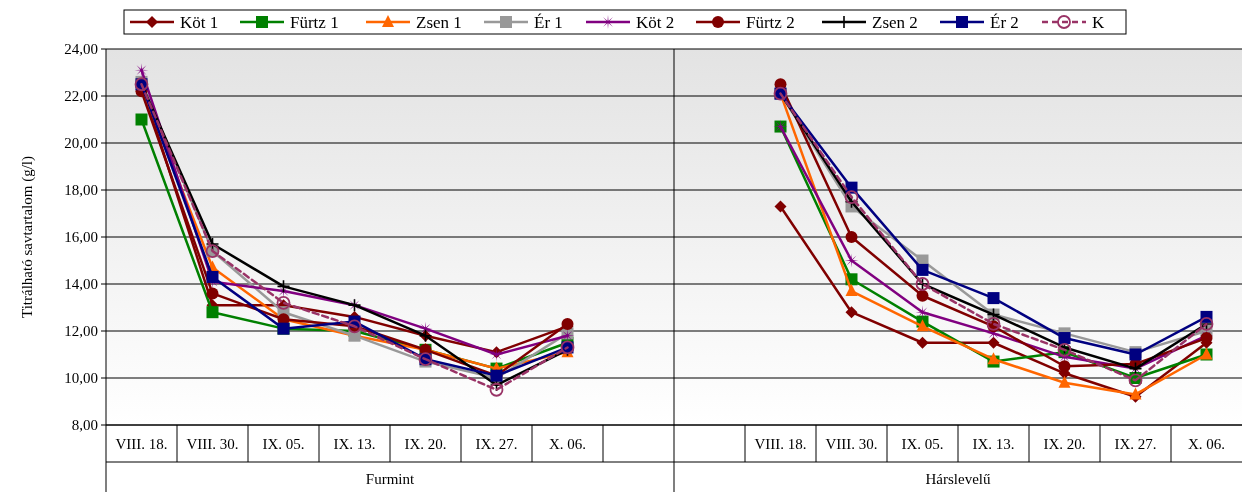 The image size is (1252, 500). I want to click on y-tick-label: 20,00, so click(81, 143).